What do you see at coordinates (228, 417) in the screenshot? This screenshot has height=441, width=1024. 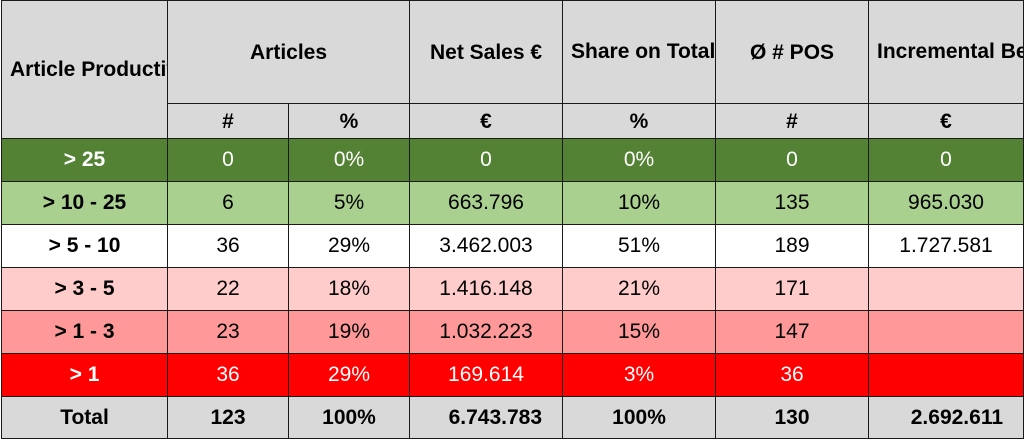 I see `total-count: 123` at bounding box center [228, 417].